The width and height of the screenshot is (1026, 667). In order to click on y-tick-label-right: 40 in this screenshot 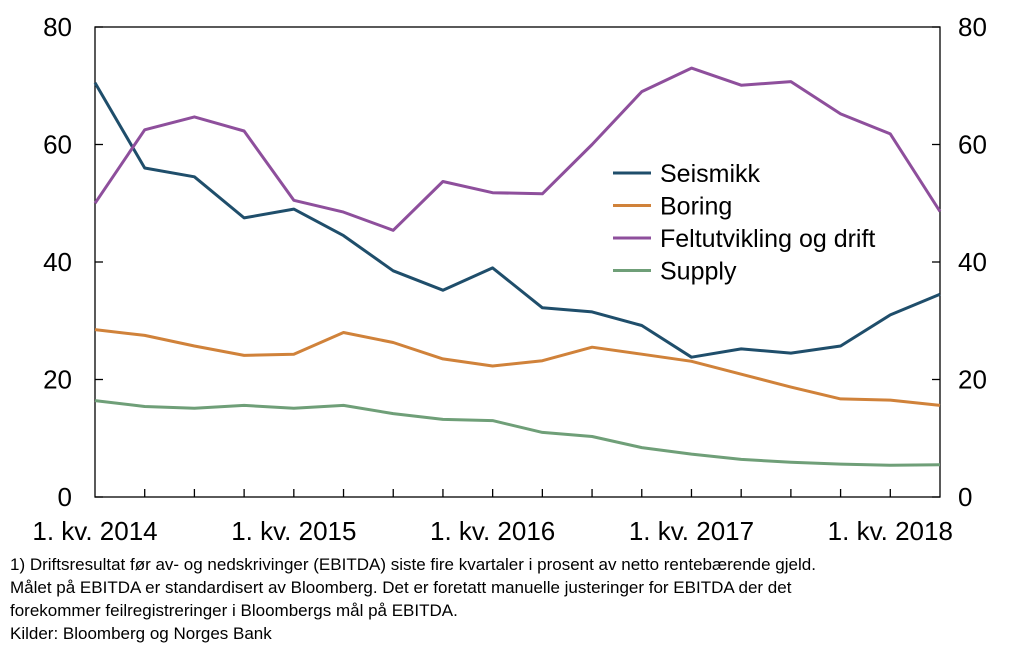, I will do `click(972, 262)`.